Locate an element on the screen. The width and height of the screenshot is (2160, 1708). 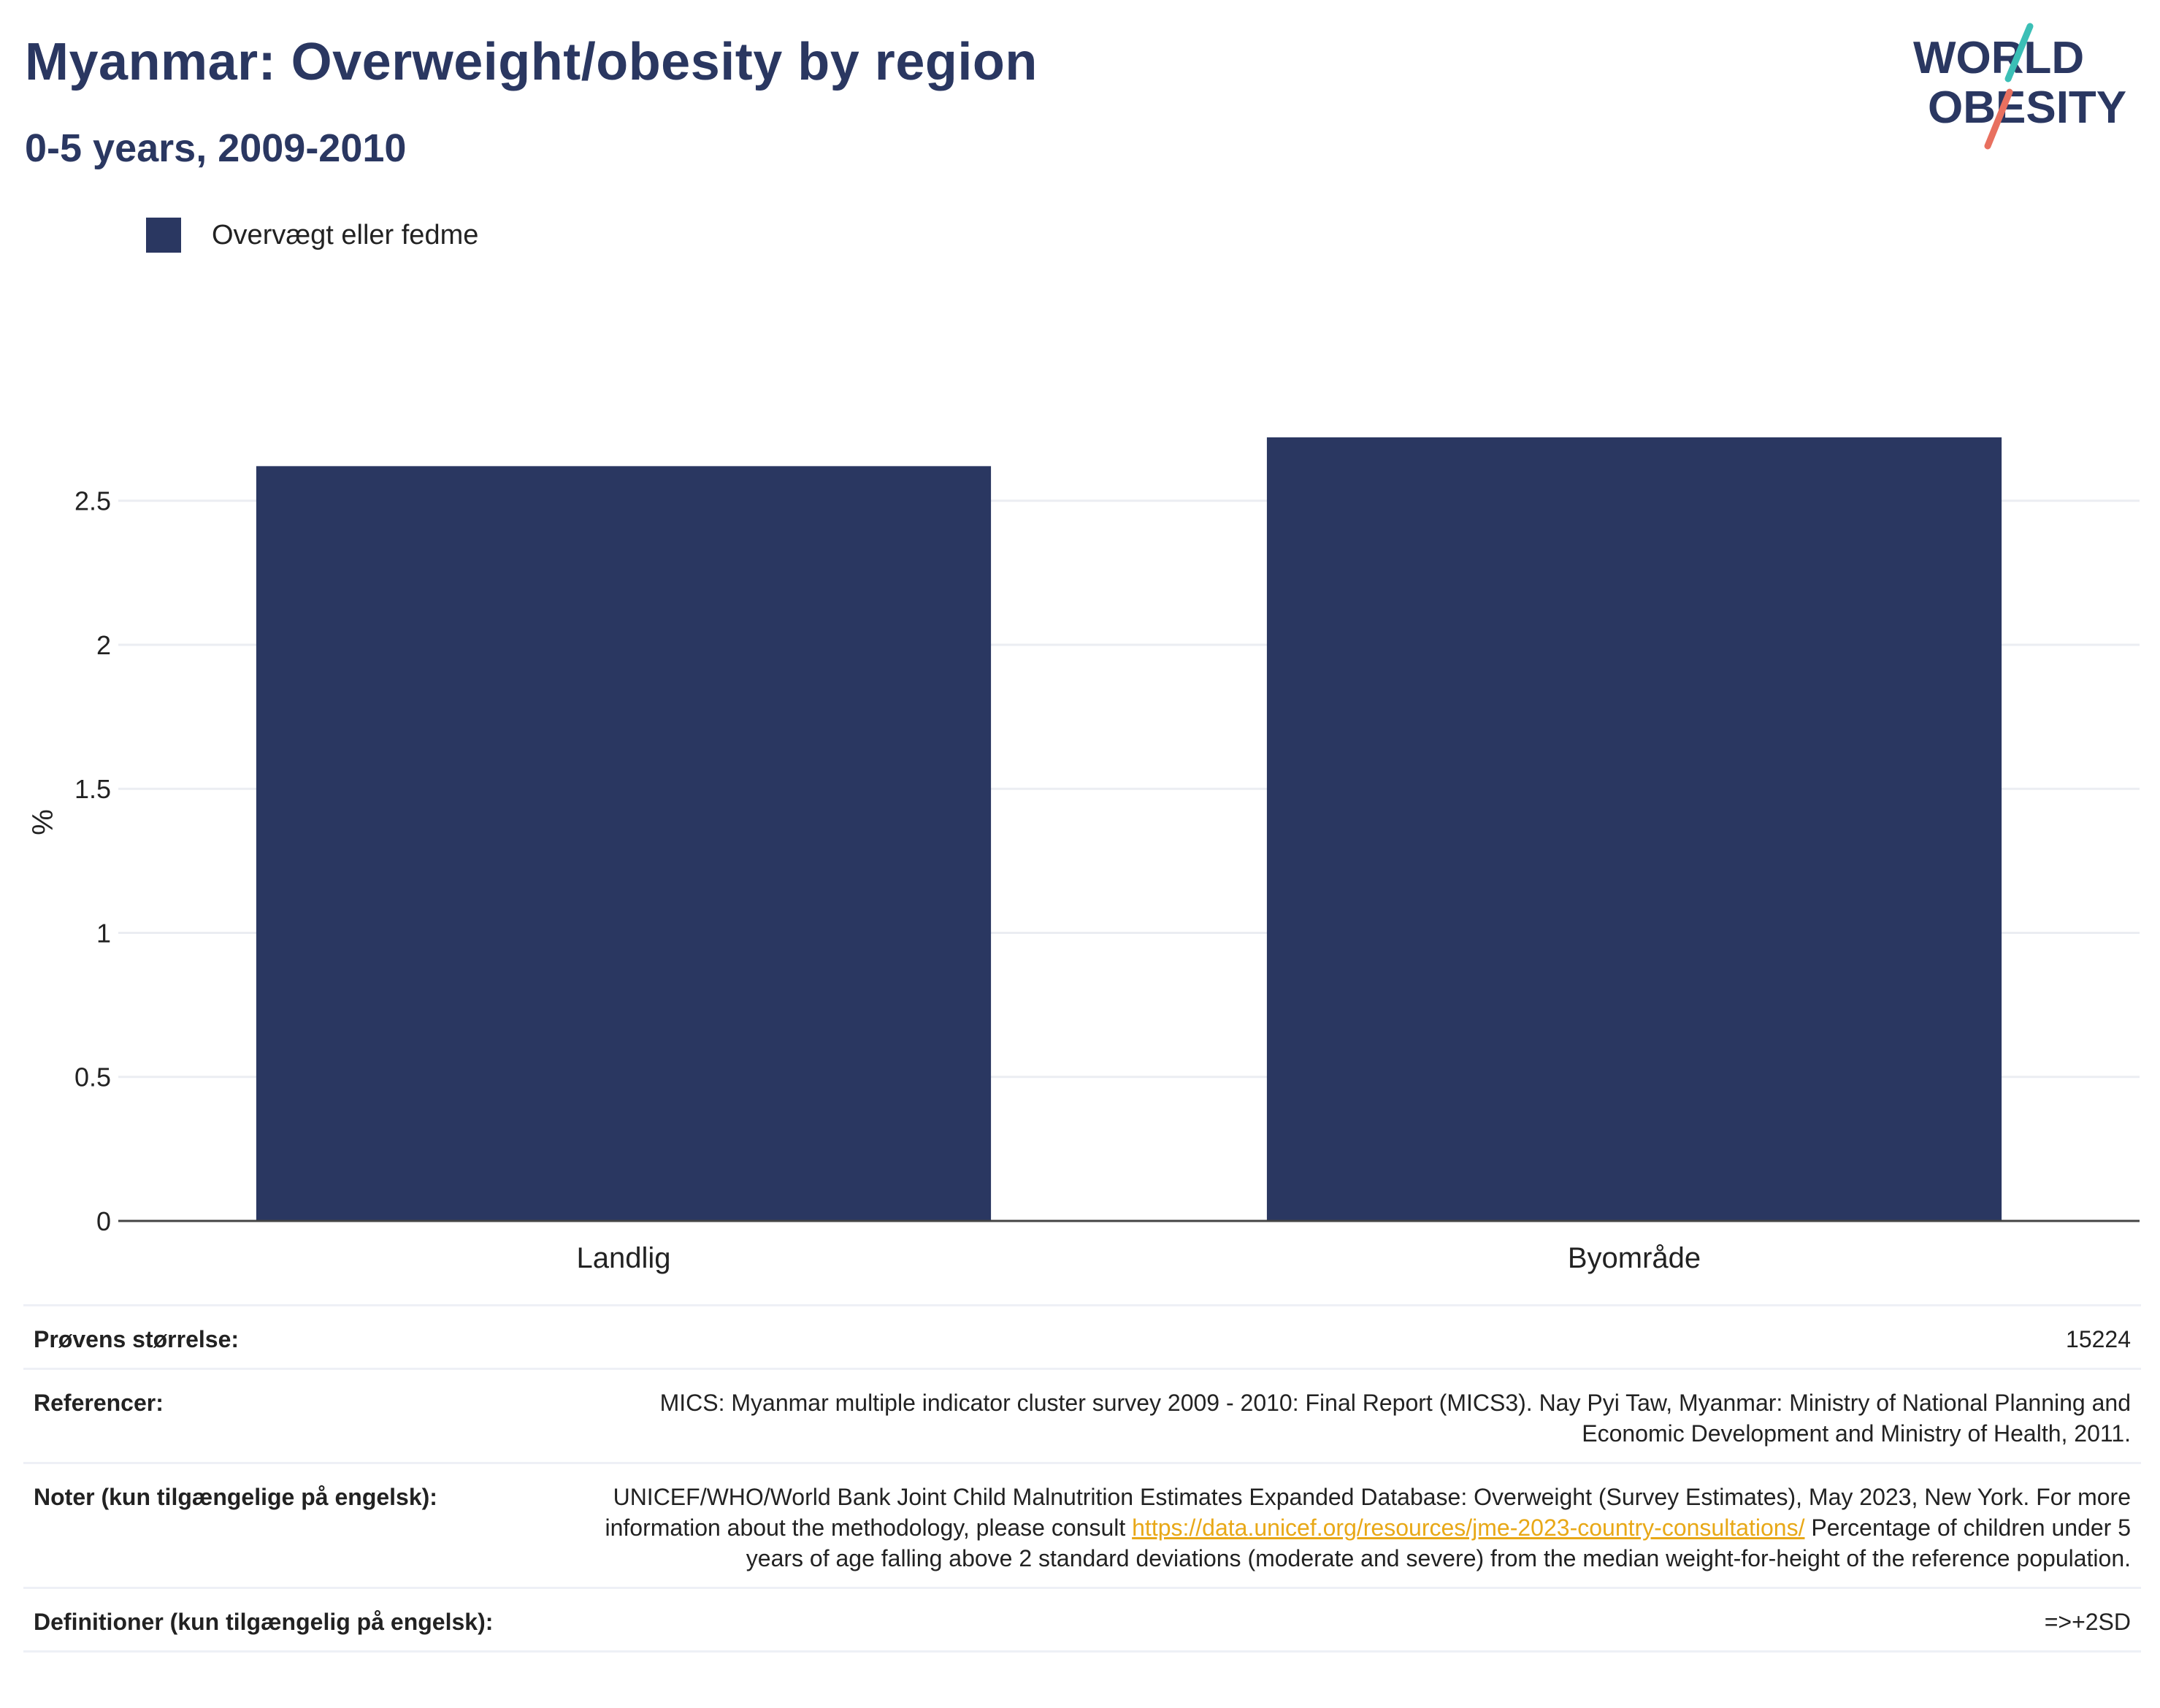
y-tick-label: 1.5 is located at coordinates (92, 789).